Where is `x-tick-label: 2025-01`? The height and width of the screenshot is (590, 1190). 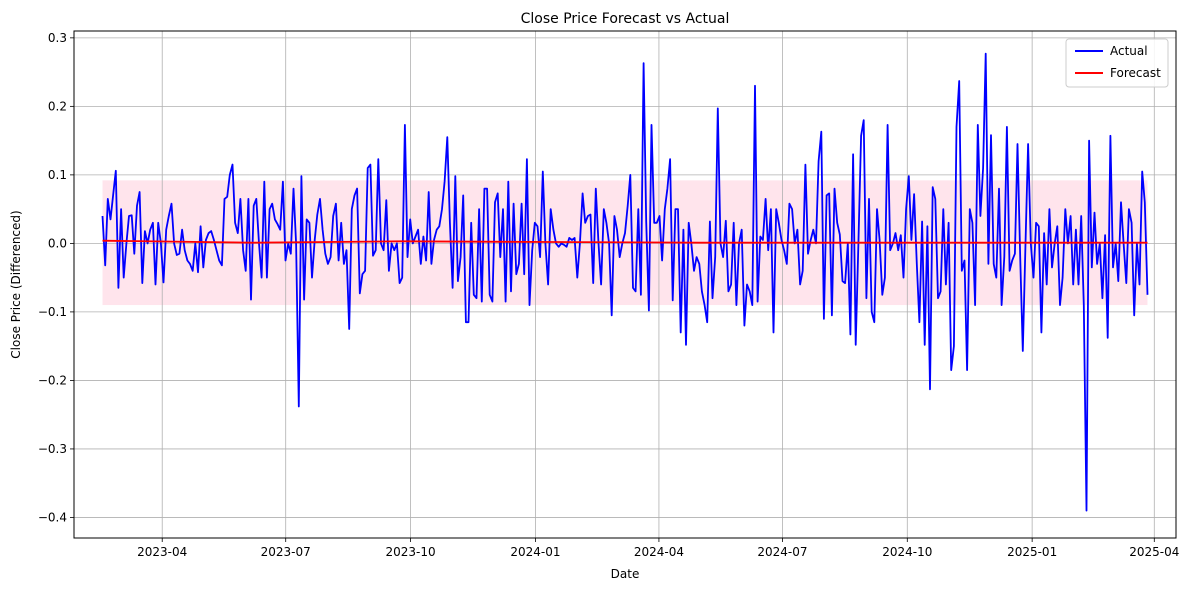
x-tick-label: 2025-01 is located at coordinates (1032, 552).